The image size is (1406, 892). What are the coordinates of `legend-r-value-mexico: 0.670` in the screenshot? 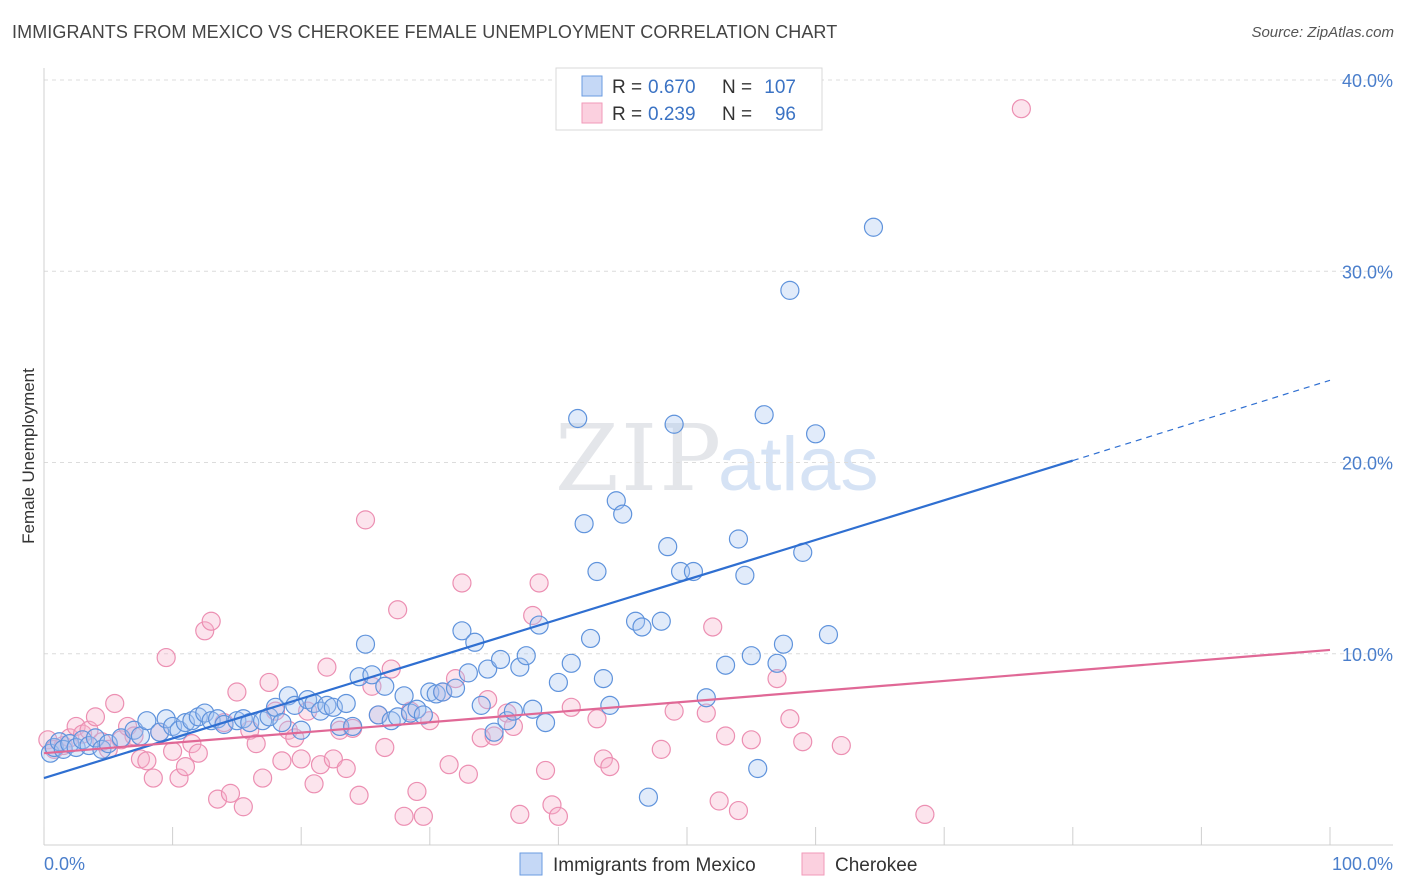 It's located at (672, 87).